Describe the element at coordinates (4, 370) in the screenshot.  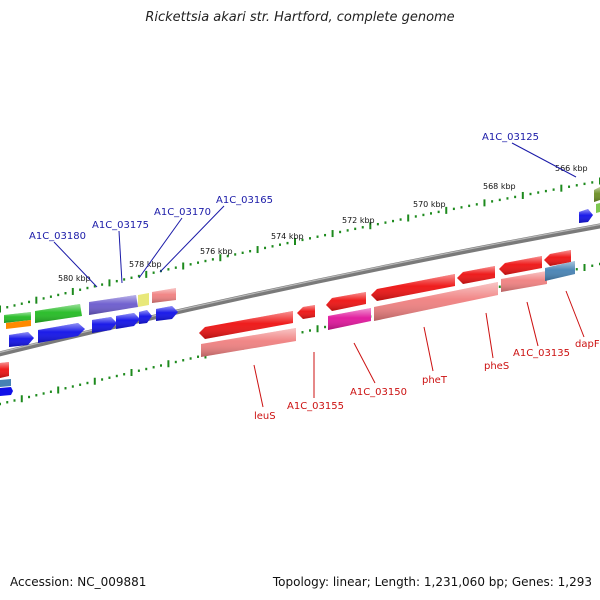
I see `gene-red-left-edge` at that location.